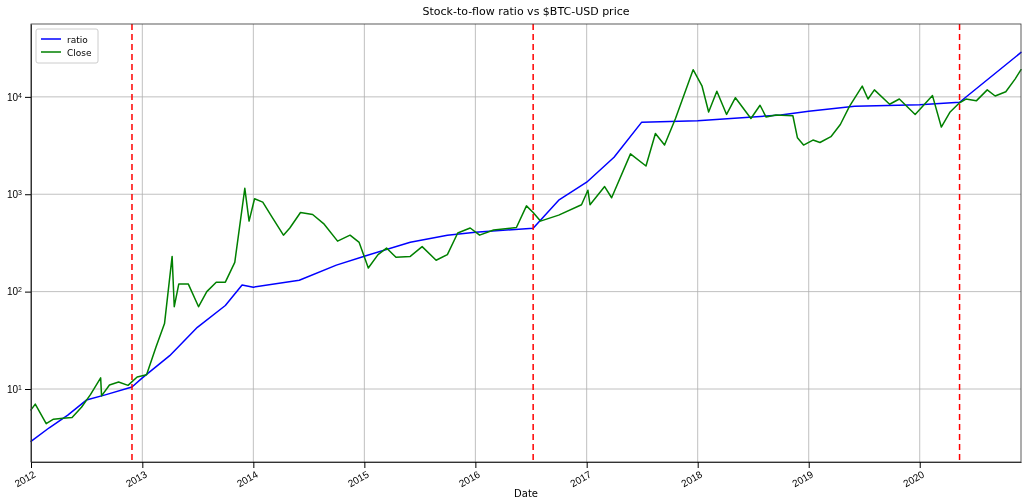  I want to click on x-tick-label: 2019, so click(803, 479).